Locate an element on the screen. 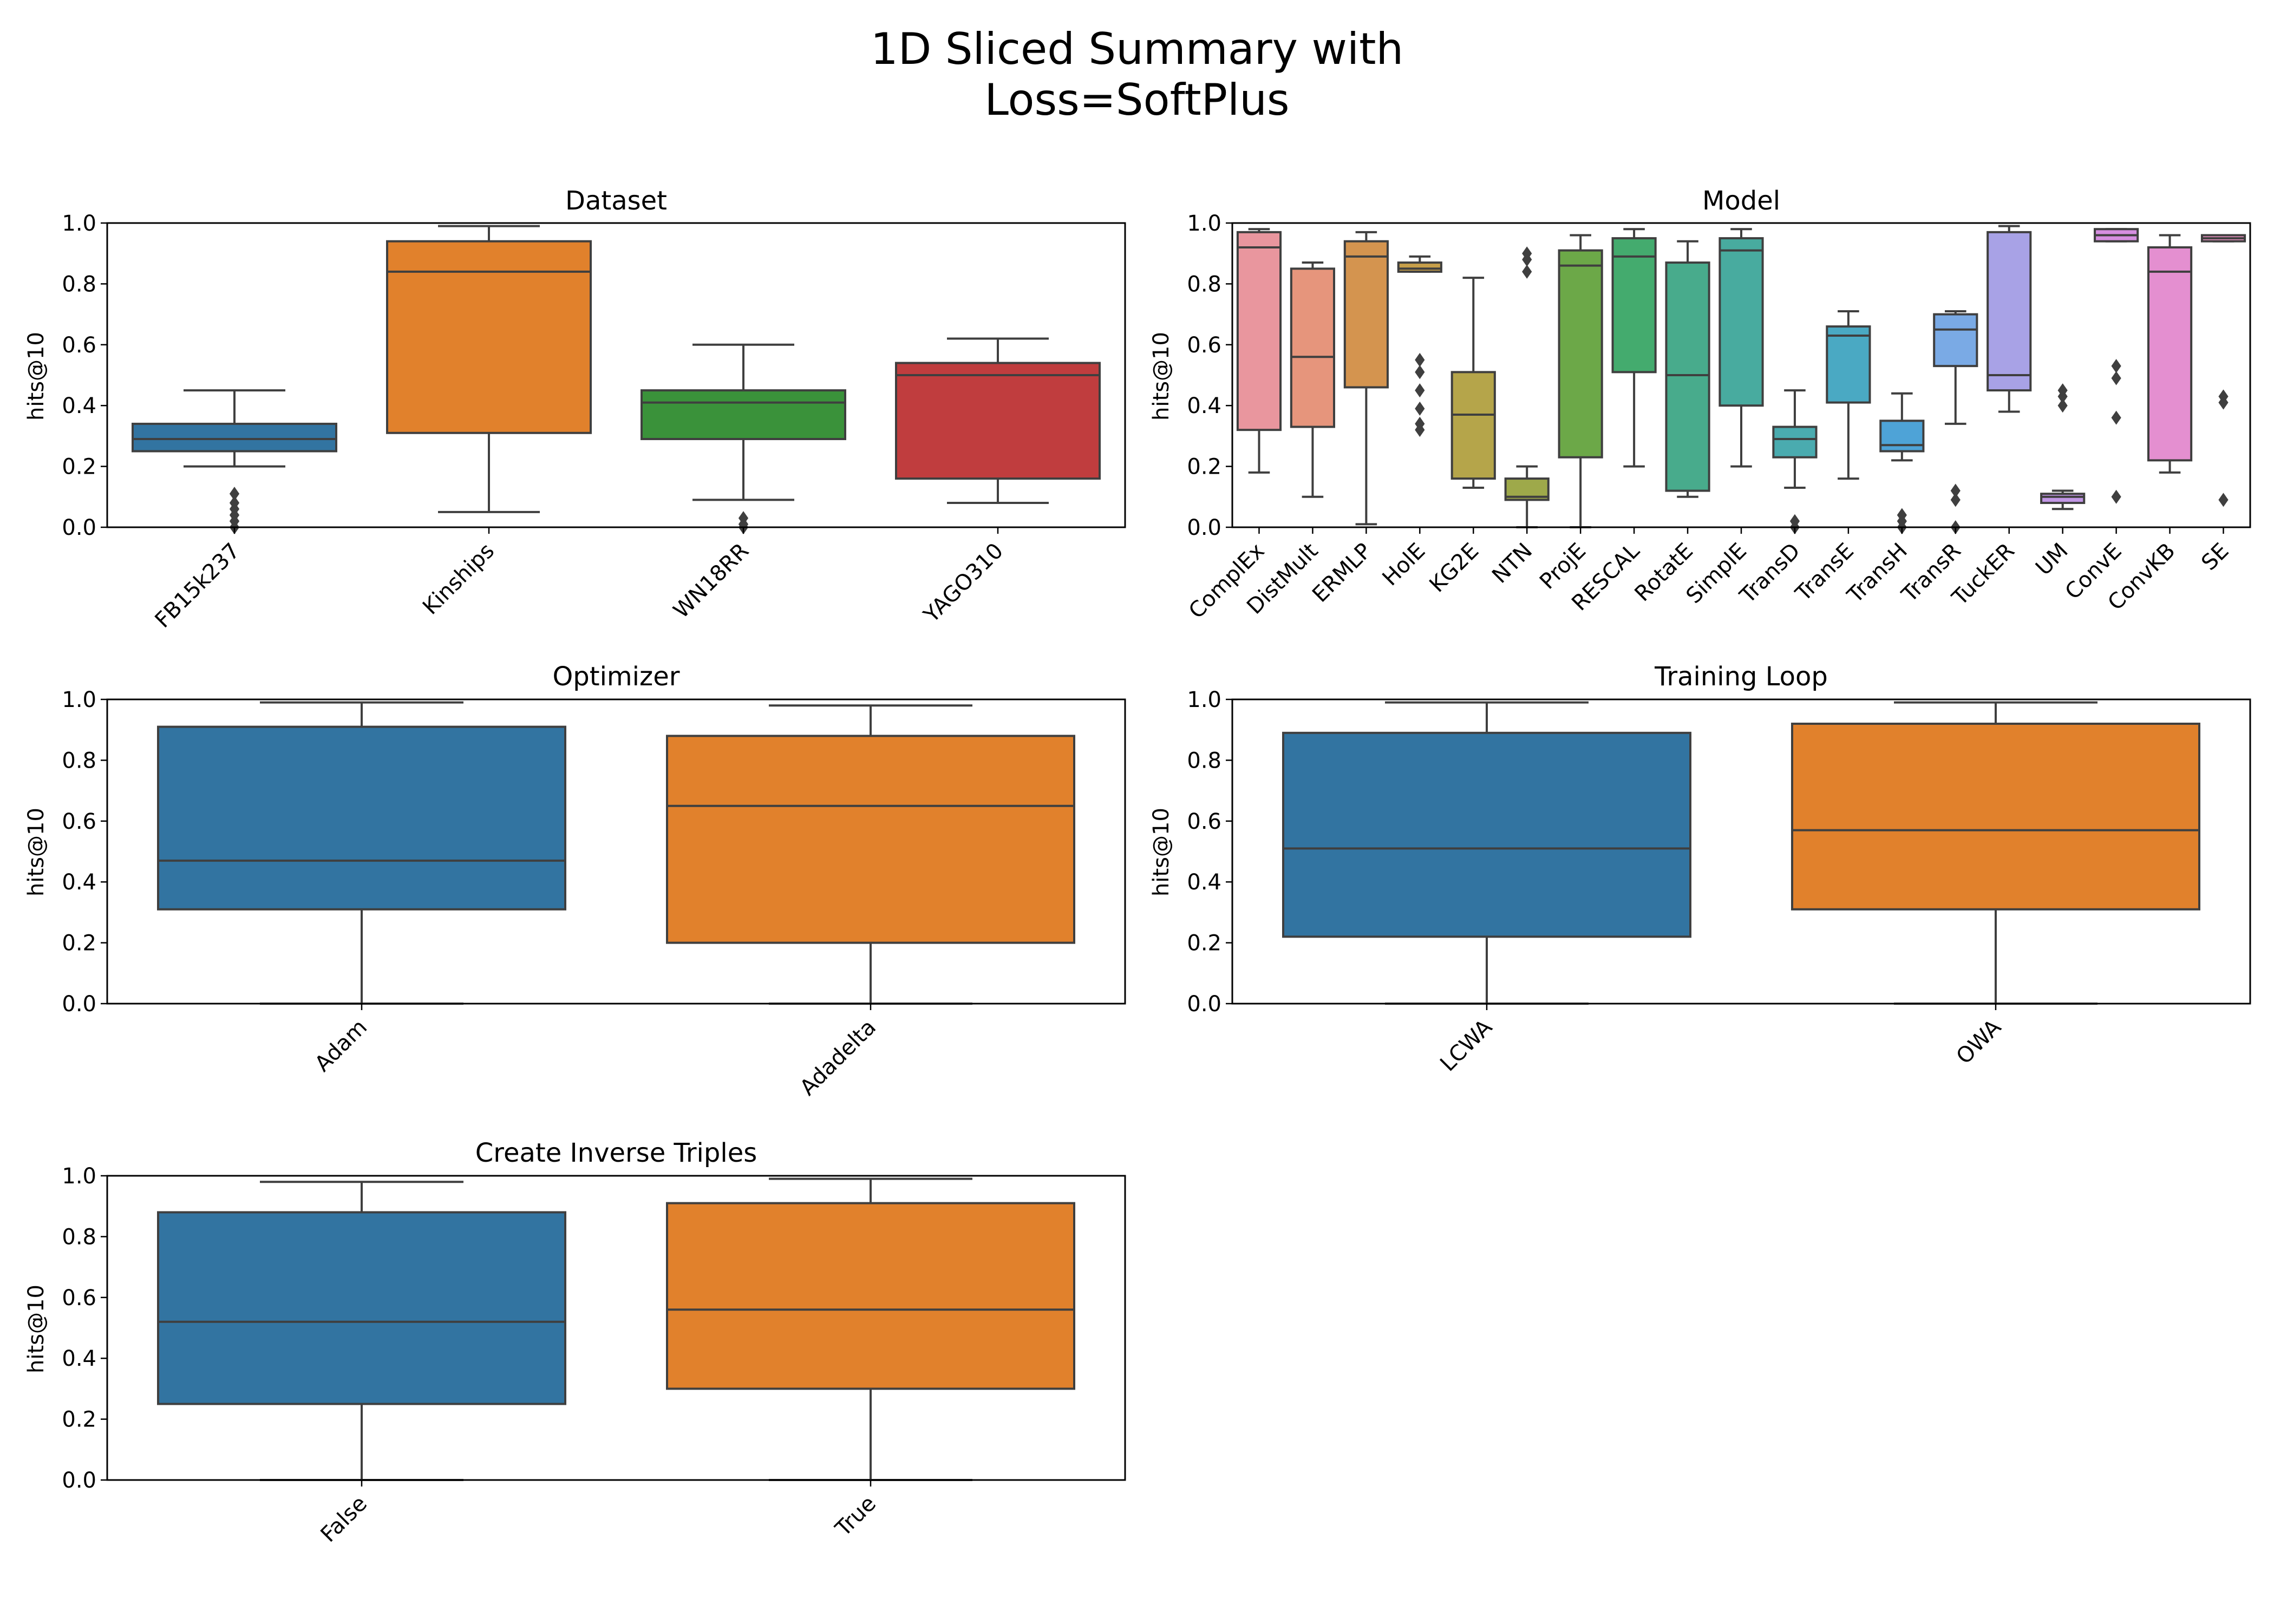  box-lcwa is located at coordinates (1487, 853).